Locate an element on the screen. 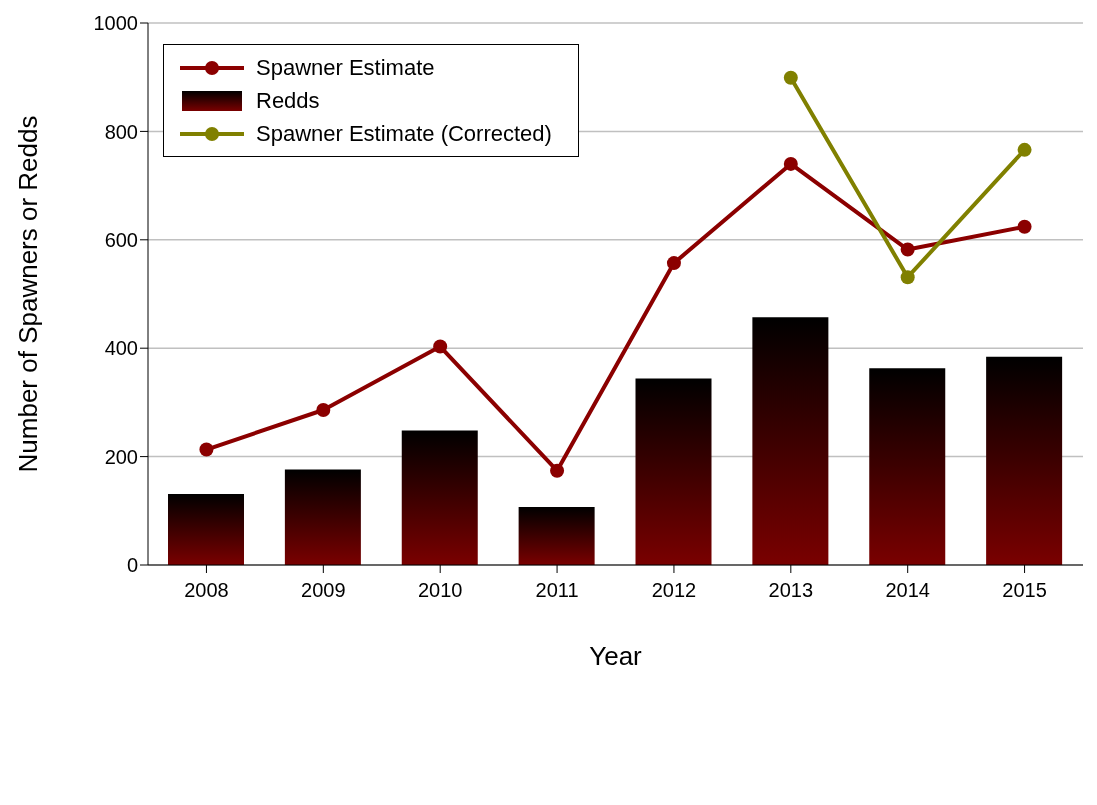 Image resolution: width=1097 pixels, height=805 pixels. x-tick-label: 2013 is located at coordinates (791, 590).